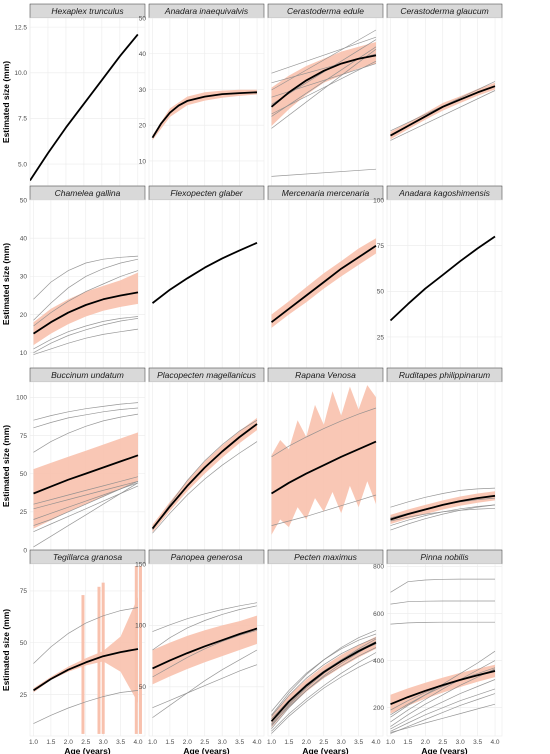 The width and height of the screenshot is (550, 754). I want to click on y-tick-label: 150, so click(140, 564).